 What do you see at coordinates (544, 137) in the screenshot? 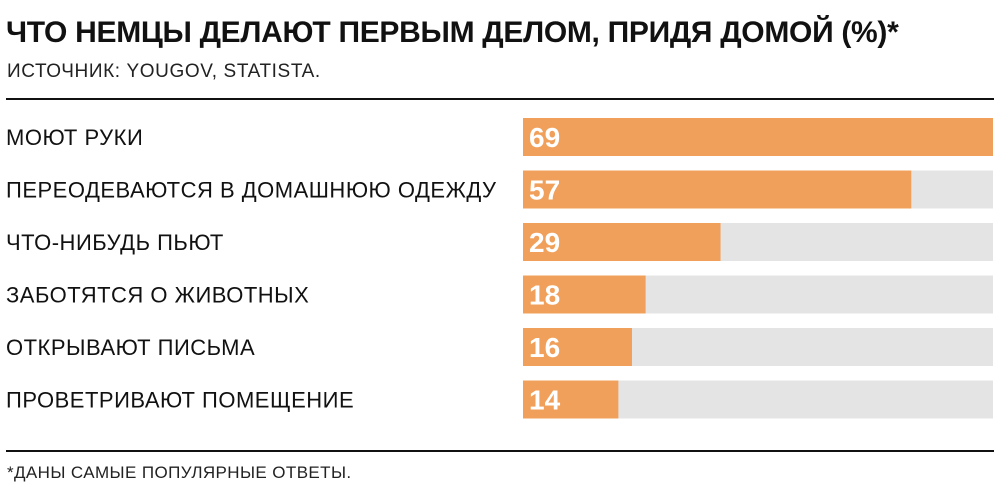
I see `bar-value-label: 69` at bounding box center [544, 137].